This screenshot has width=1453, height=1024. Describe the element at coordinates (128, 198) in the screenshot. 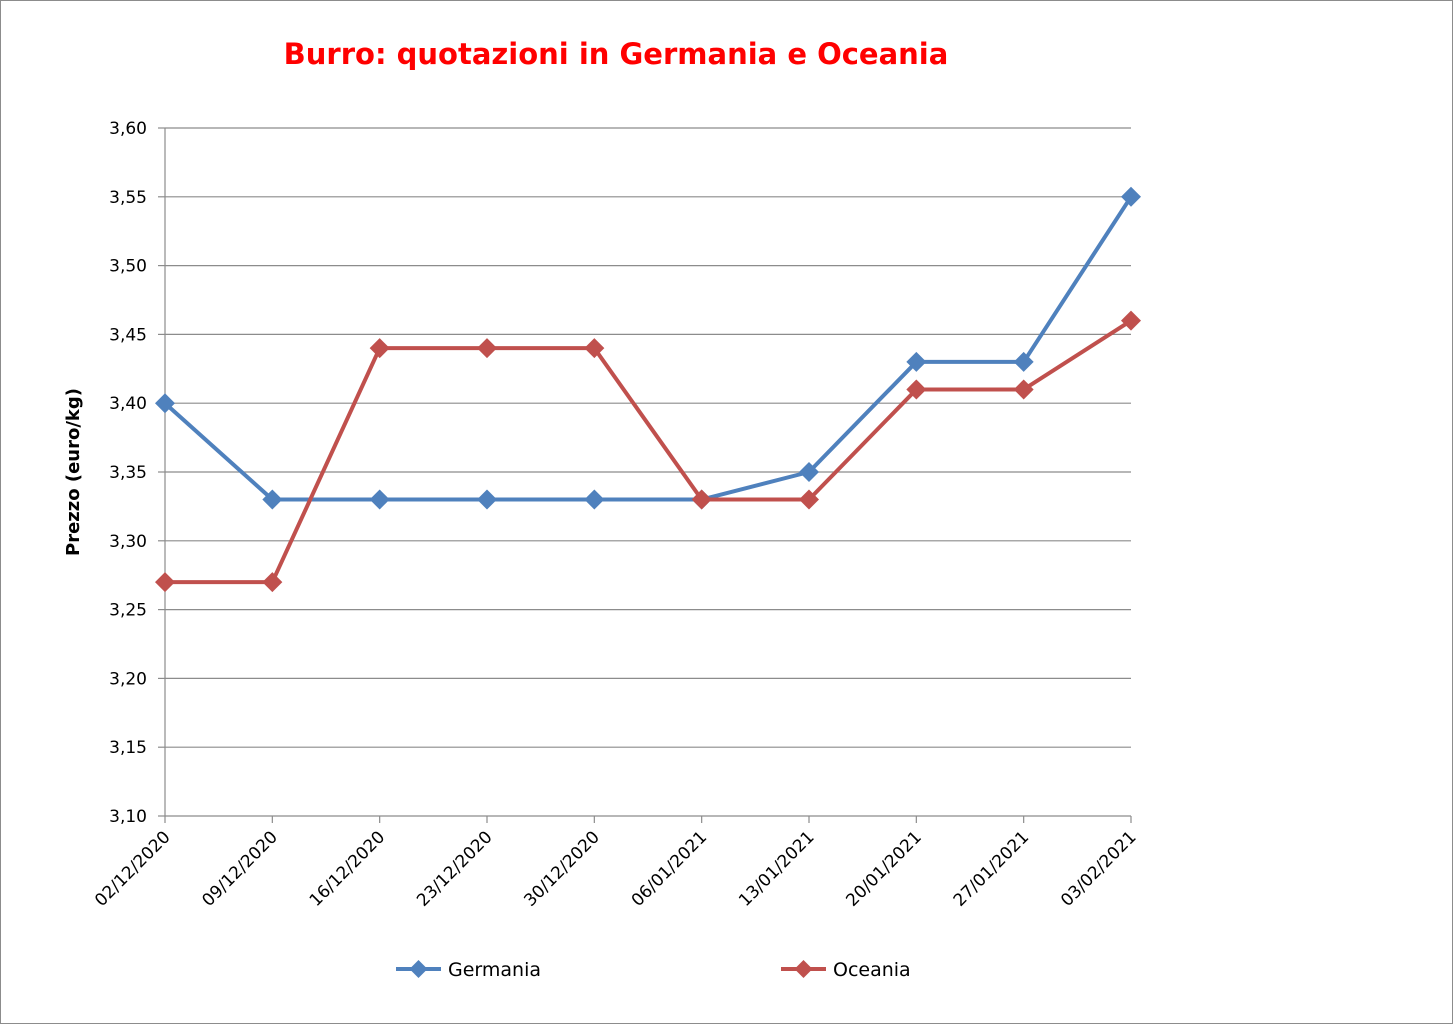

I see `y-tick-label: 3,55` at that location.